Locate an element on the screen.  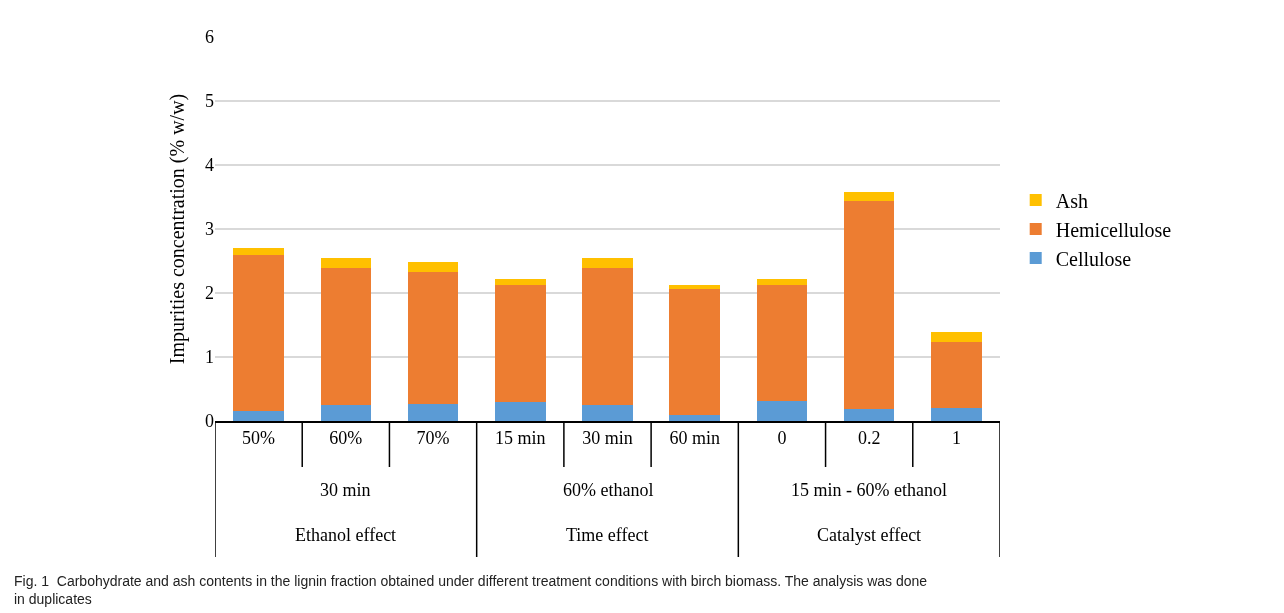
legend-label: Ash is located at coordinates (1071, 200).